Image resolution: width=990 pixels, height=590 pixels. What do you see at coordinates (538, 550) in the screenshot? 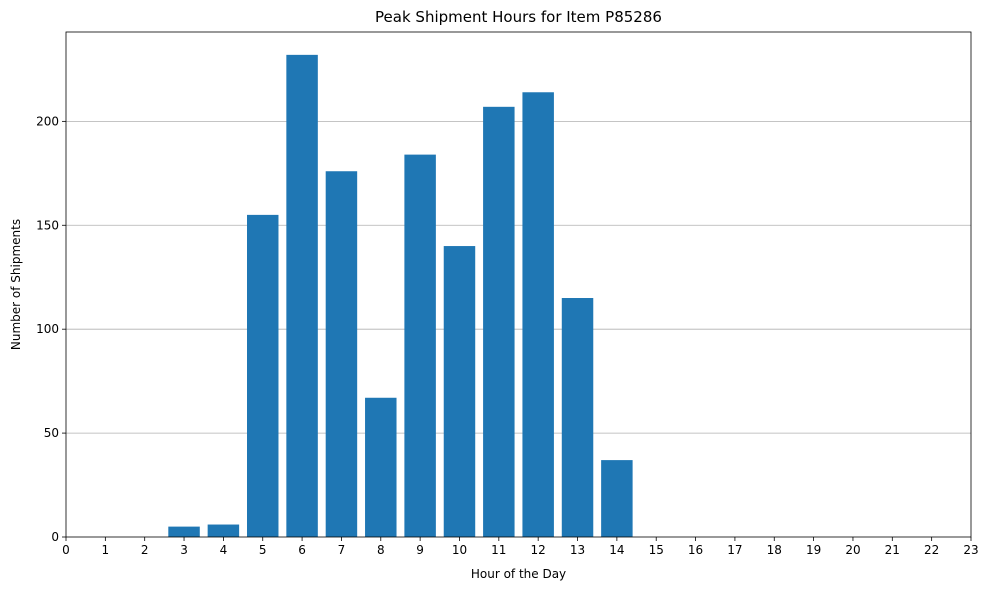
I see `x-tick-label-12: 12` at bounding box center [538, 550].